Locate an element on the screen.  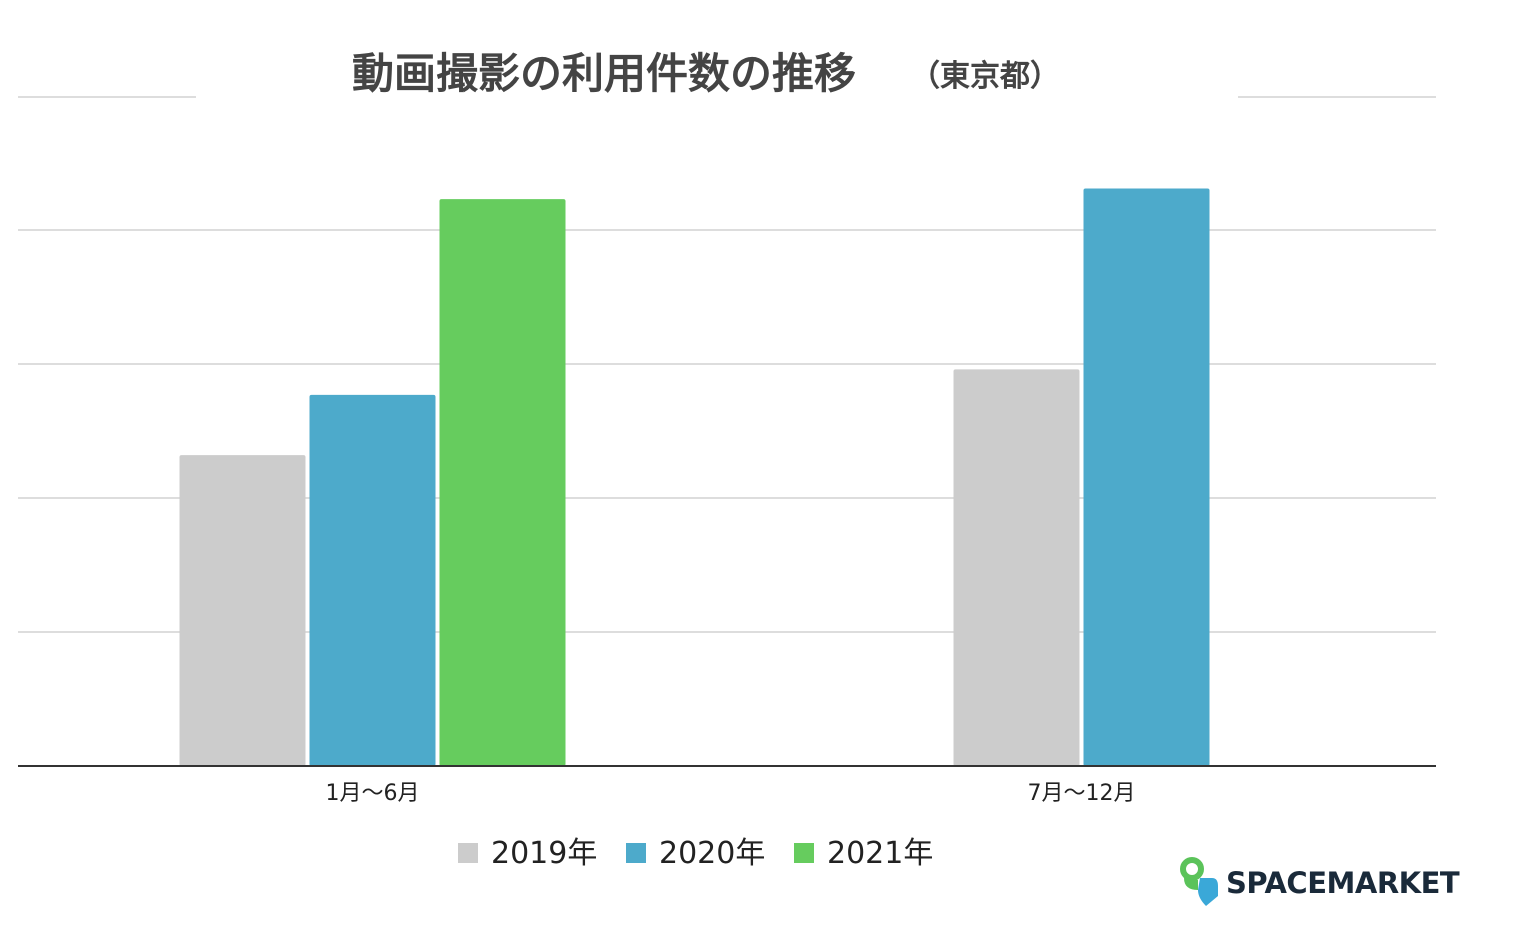
bar-2019年-1月〜6月 is located at coordinates (242, 610).